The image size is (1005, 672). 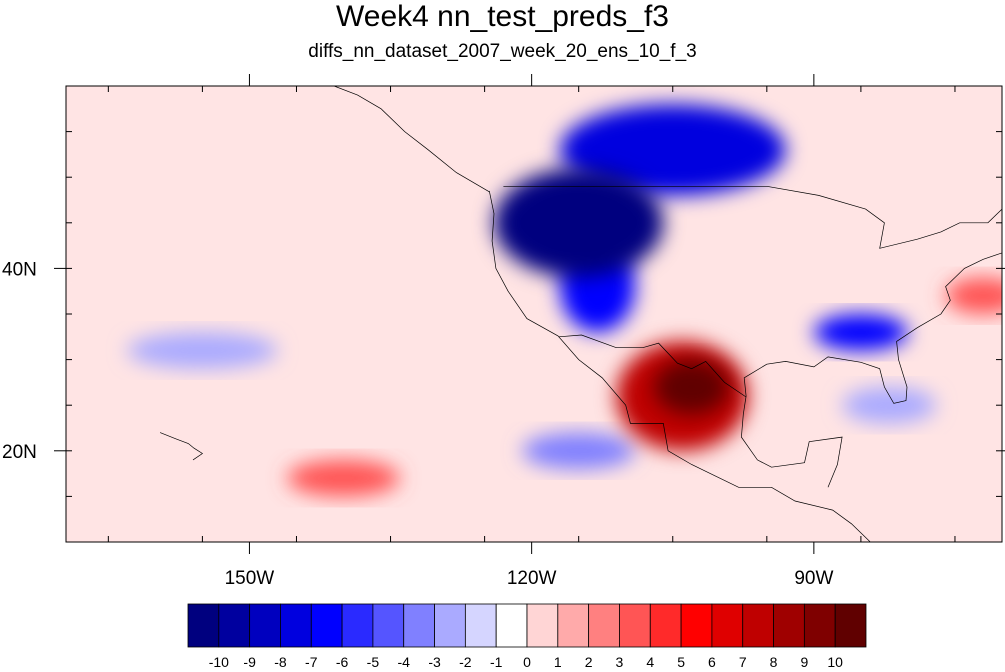 I want to click on anomaly-region-eastern-pacific-cool, so click(x=579, y=451).